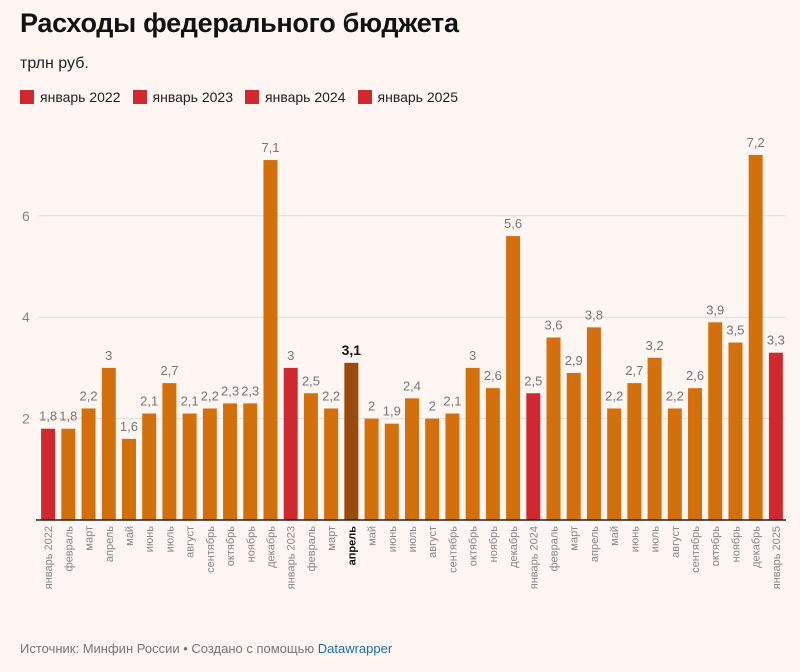 The height and width of the screenshot is (672, 800). I want to click on bar-value-label: 7,2, so click(756, 142).